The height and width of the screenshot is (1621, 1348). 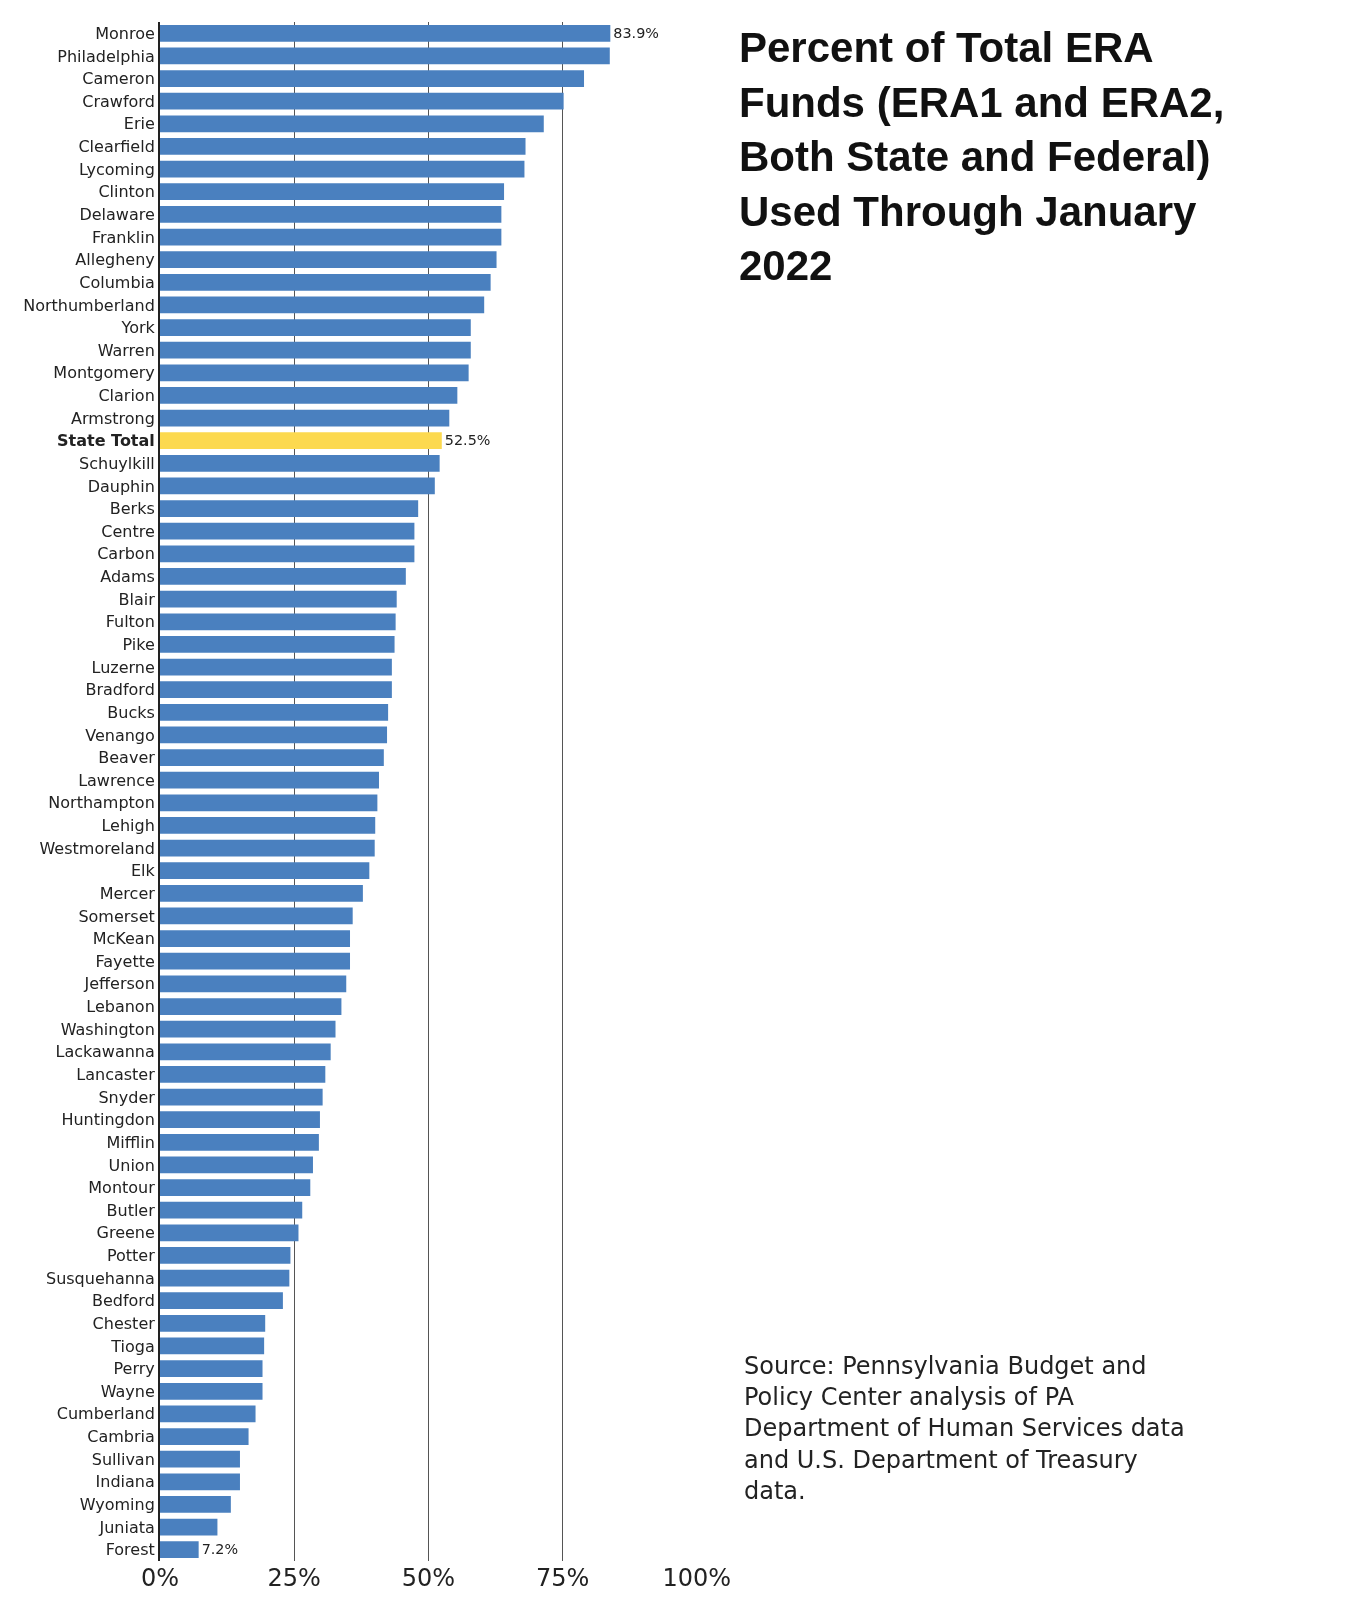 I want to click on y-tick-label: State Total, so click(x=106, y=441).